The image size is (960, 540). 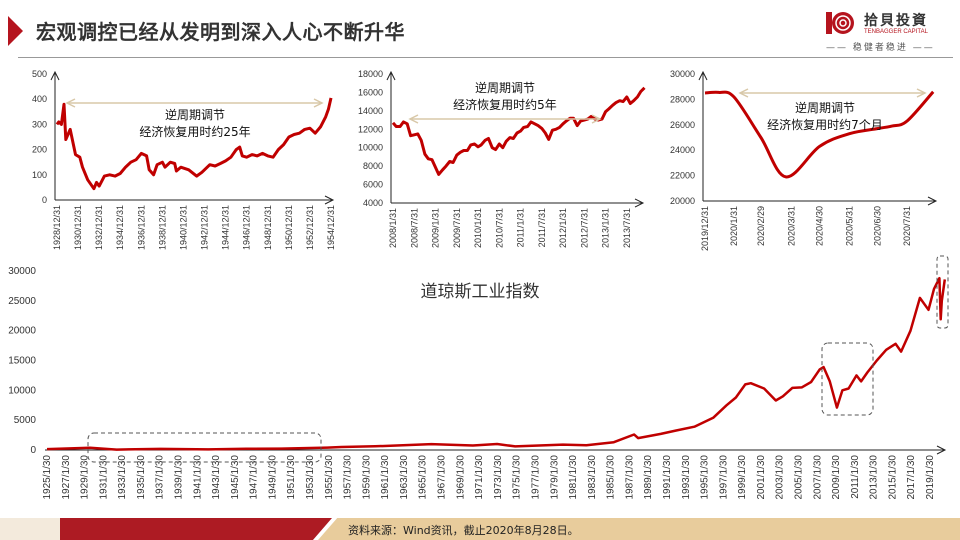 I want to click on footer-band-red, so click(x=196, y=529).